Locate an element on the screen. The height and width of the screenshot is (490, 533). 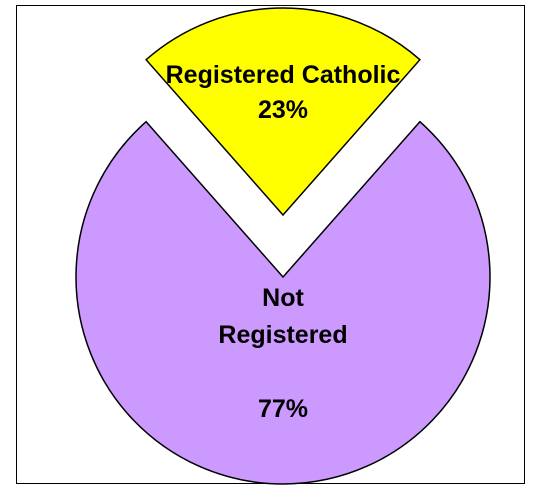
slice-label-line: Not is located at coordinates (283, 298).